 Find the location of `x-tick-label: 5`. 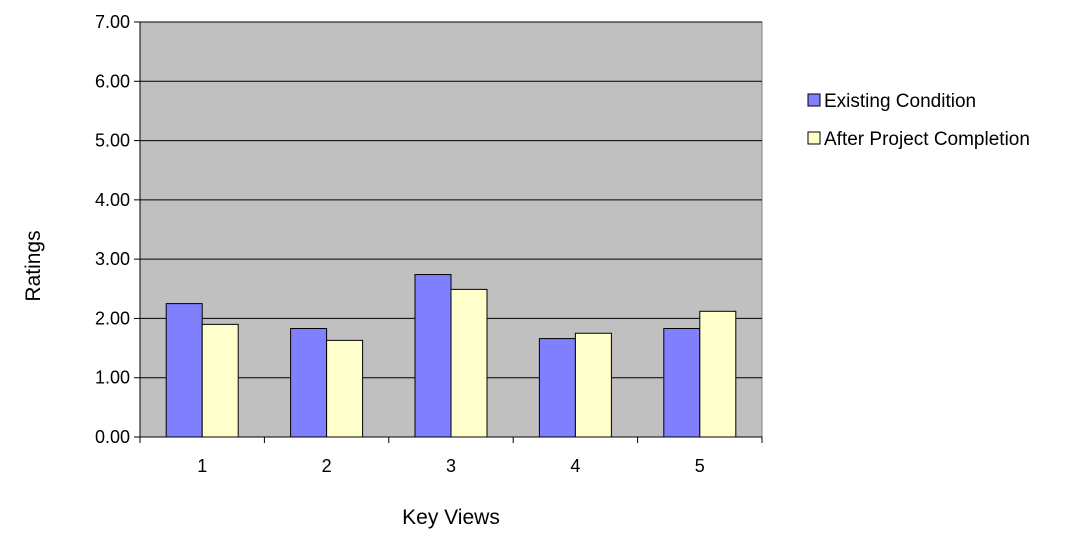

x-tick-label: 5 is located at coordinates (700, 466).